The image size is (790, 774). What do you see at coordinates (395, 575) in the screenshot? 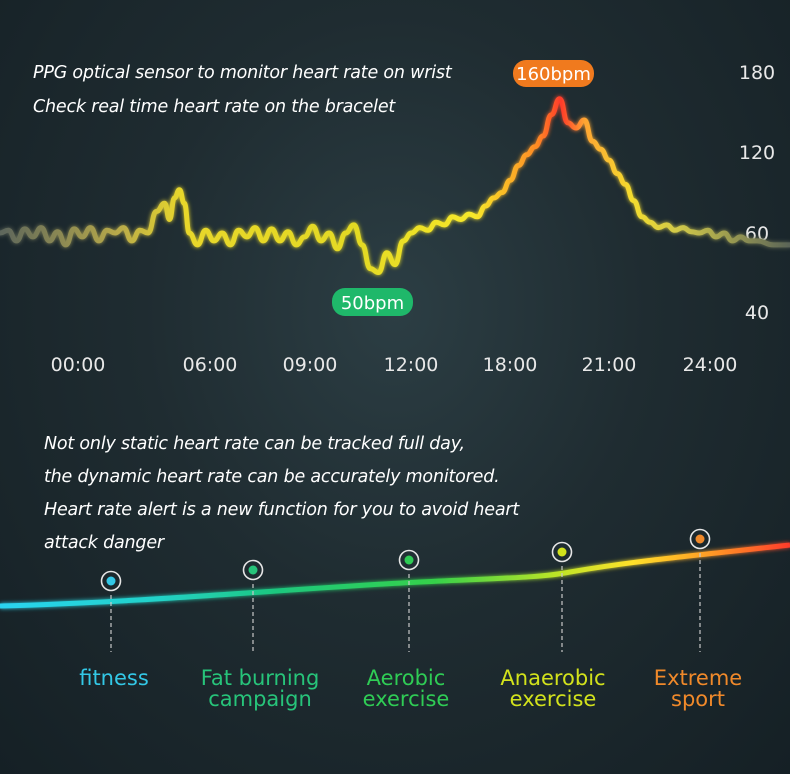
I see `intensity-curve` at bounding box center [395, 575].